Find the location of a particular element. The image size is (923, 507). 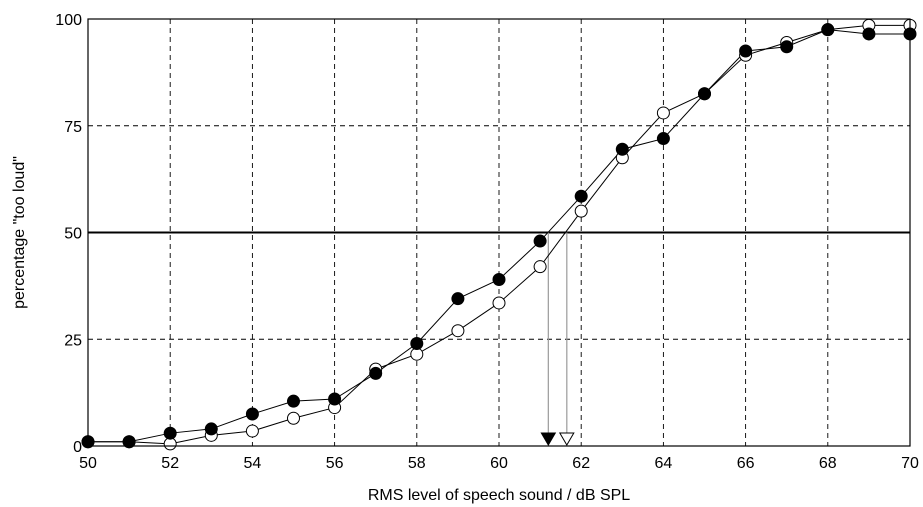

threshold-marker-filled is located at coordinates (548, 439).